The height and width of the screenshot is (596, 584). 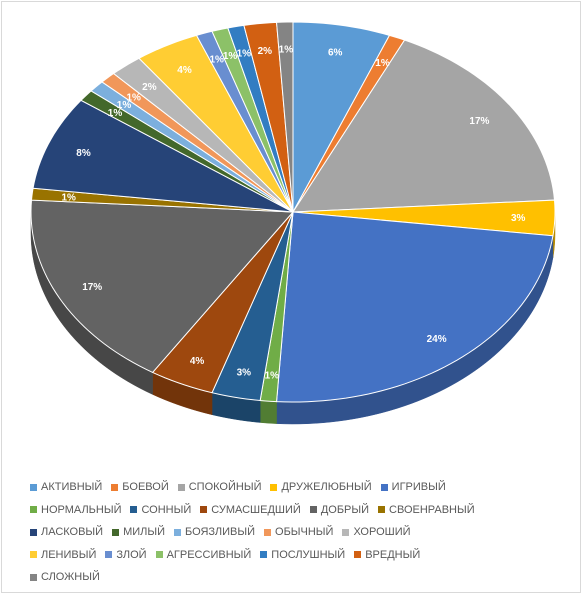 What do you see at coordinates (345, 509) in the screenshot?
I see `legend-label: ДОБРЫЙ` at bounding box center [345, 509].